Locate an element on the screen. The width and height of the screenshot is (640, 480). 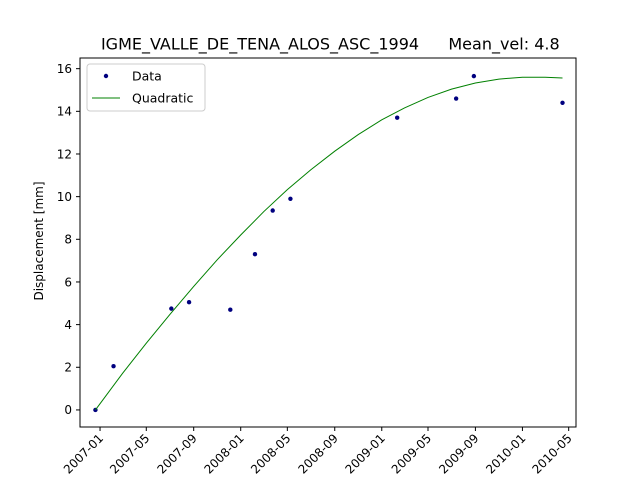
chart-title: IGME_VALLE_DE_TENA_ALOS_ASC_1994 is located at coordinates (260, 45).